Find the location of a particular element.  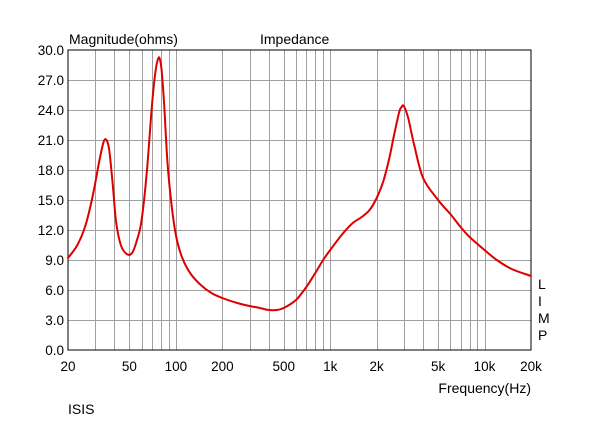

y-tick-label: 0.0 is located at coordinates (54, 350).